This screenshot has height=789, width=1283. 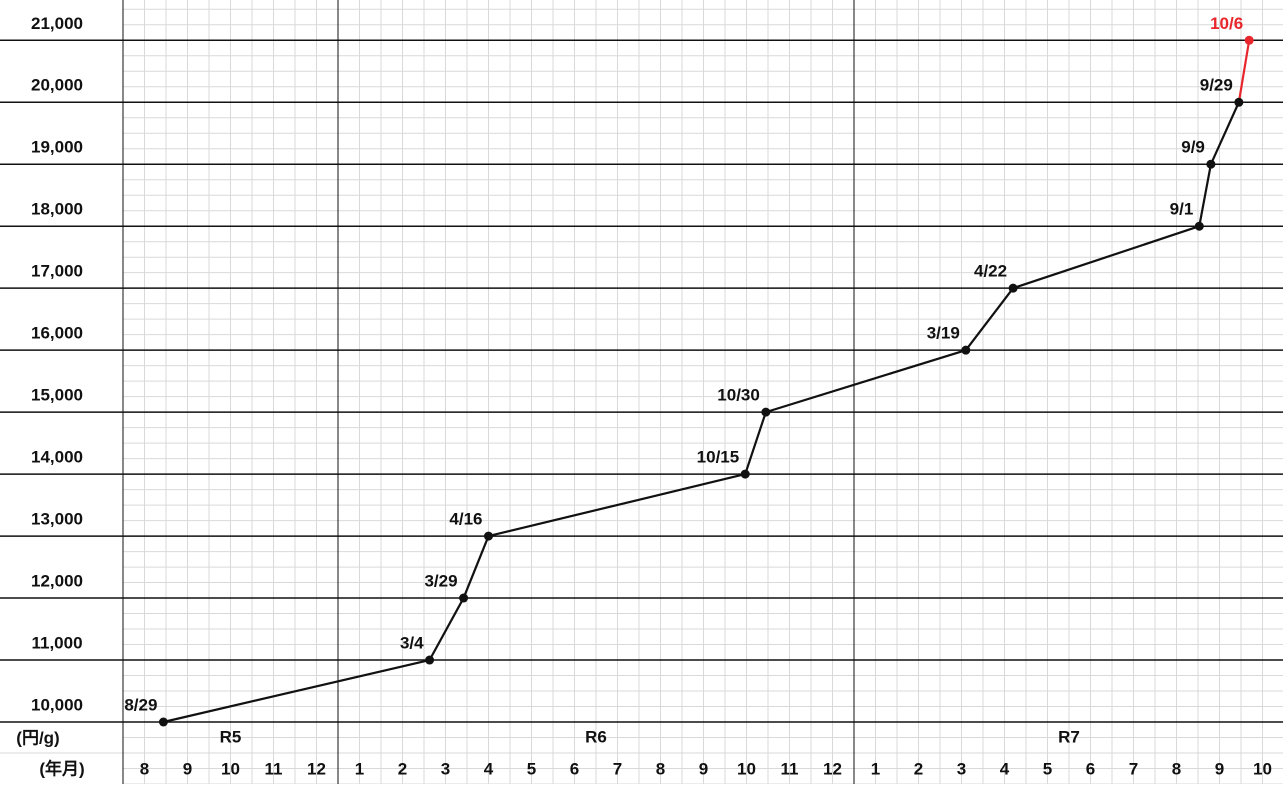 I want to click on y-tick-label: 21,000, so click(x=57, y=23).